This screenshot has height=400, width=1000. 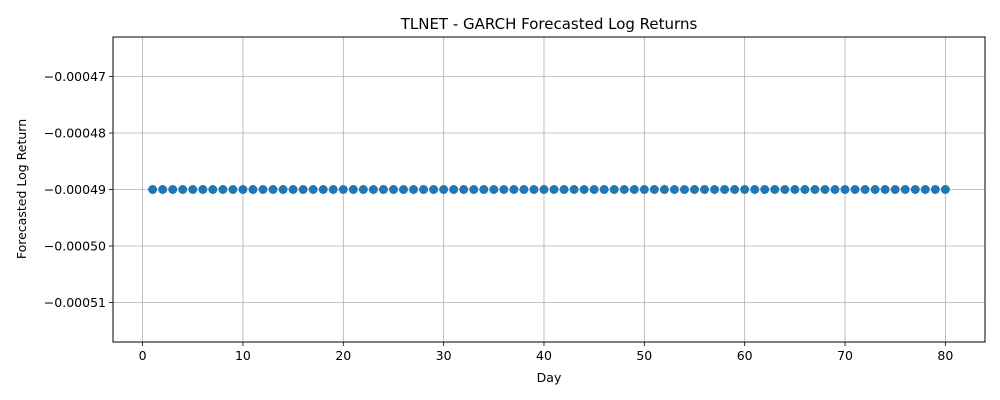 What do you see at coordinates (343, 355) in the screenshot?
I see `x-tick-label: 20` at bounding box center [343, 355].